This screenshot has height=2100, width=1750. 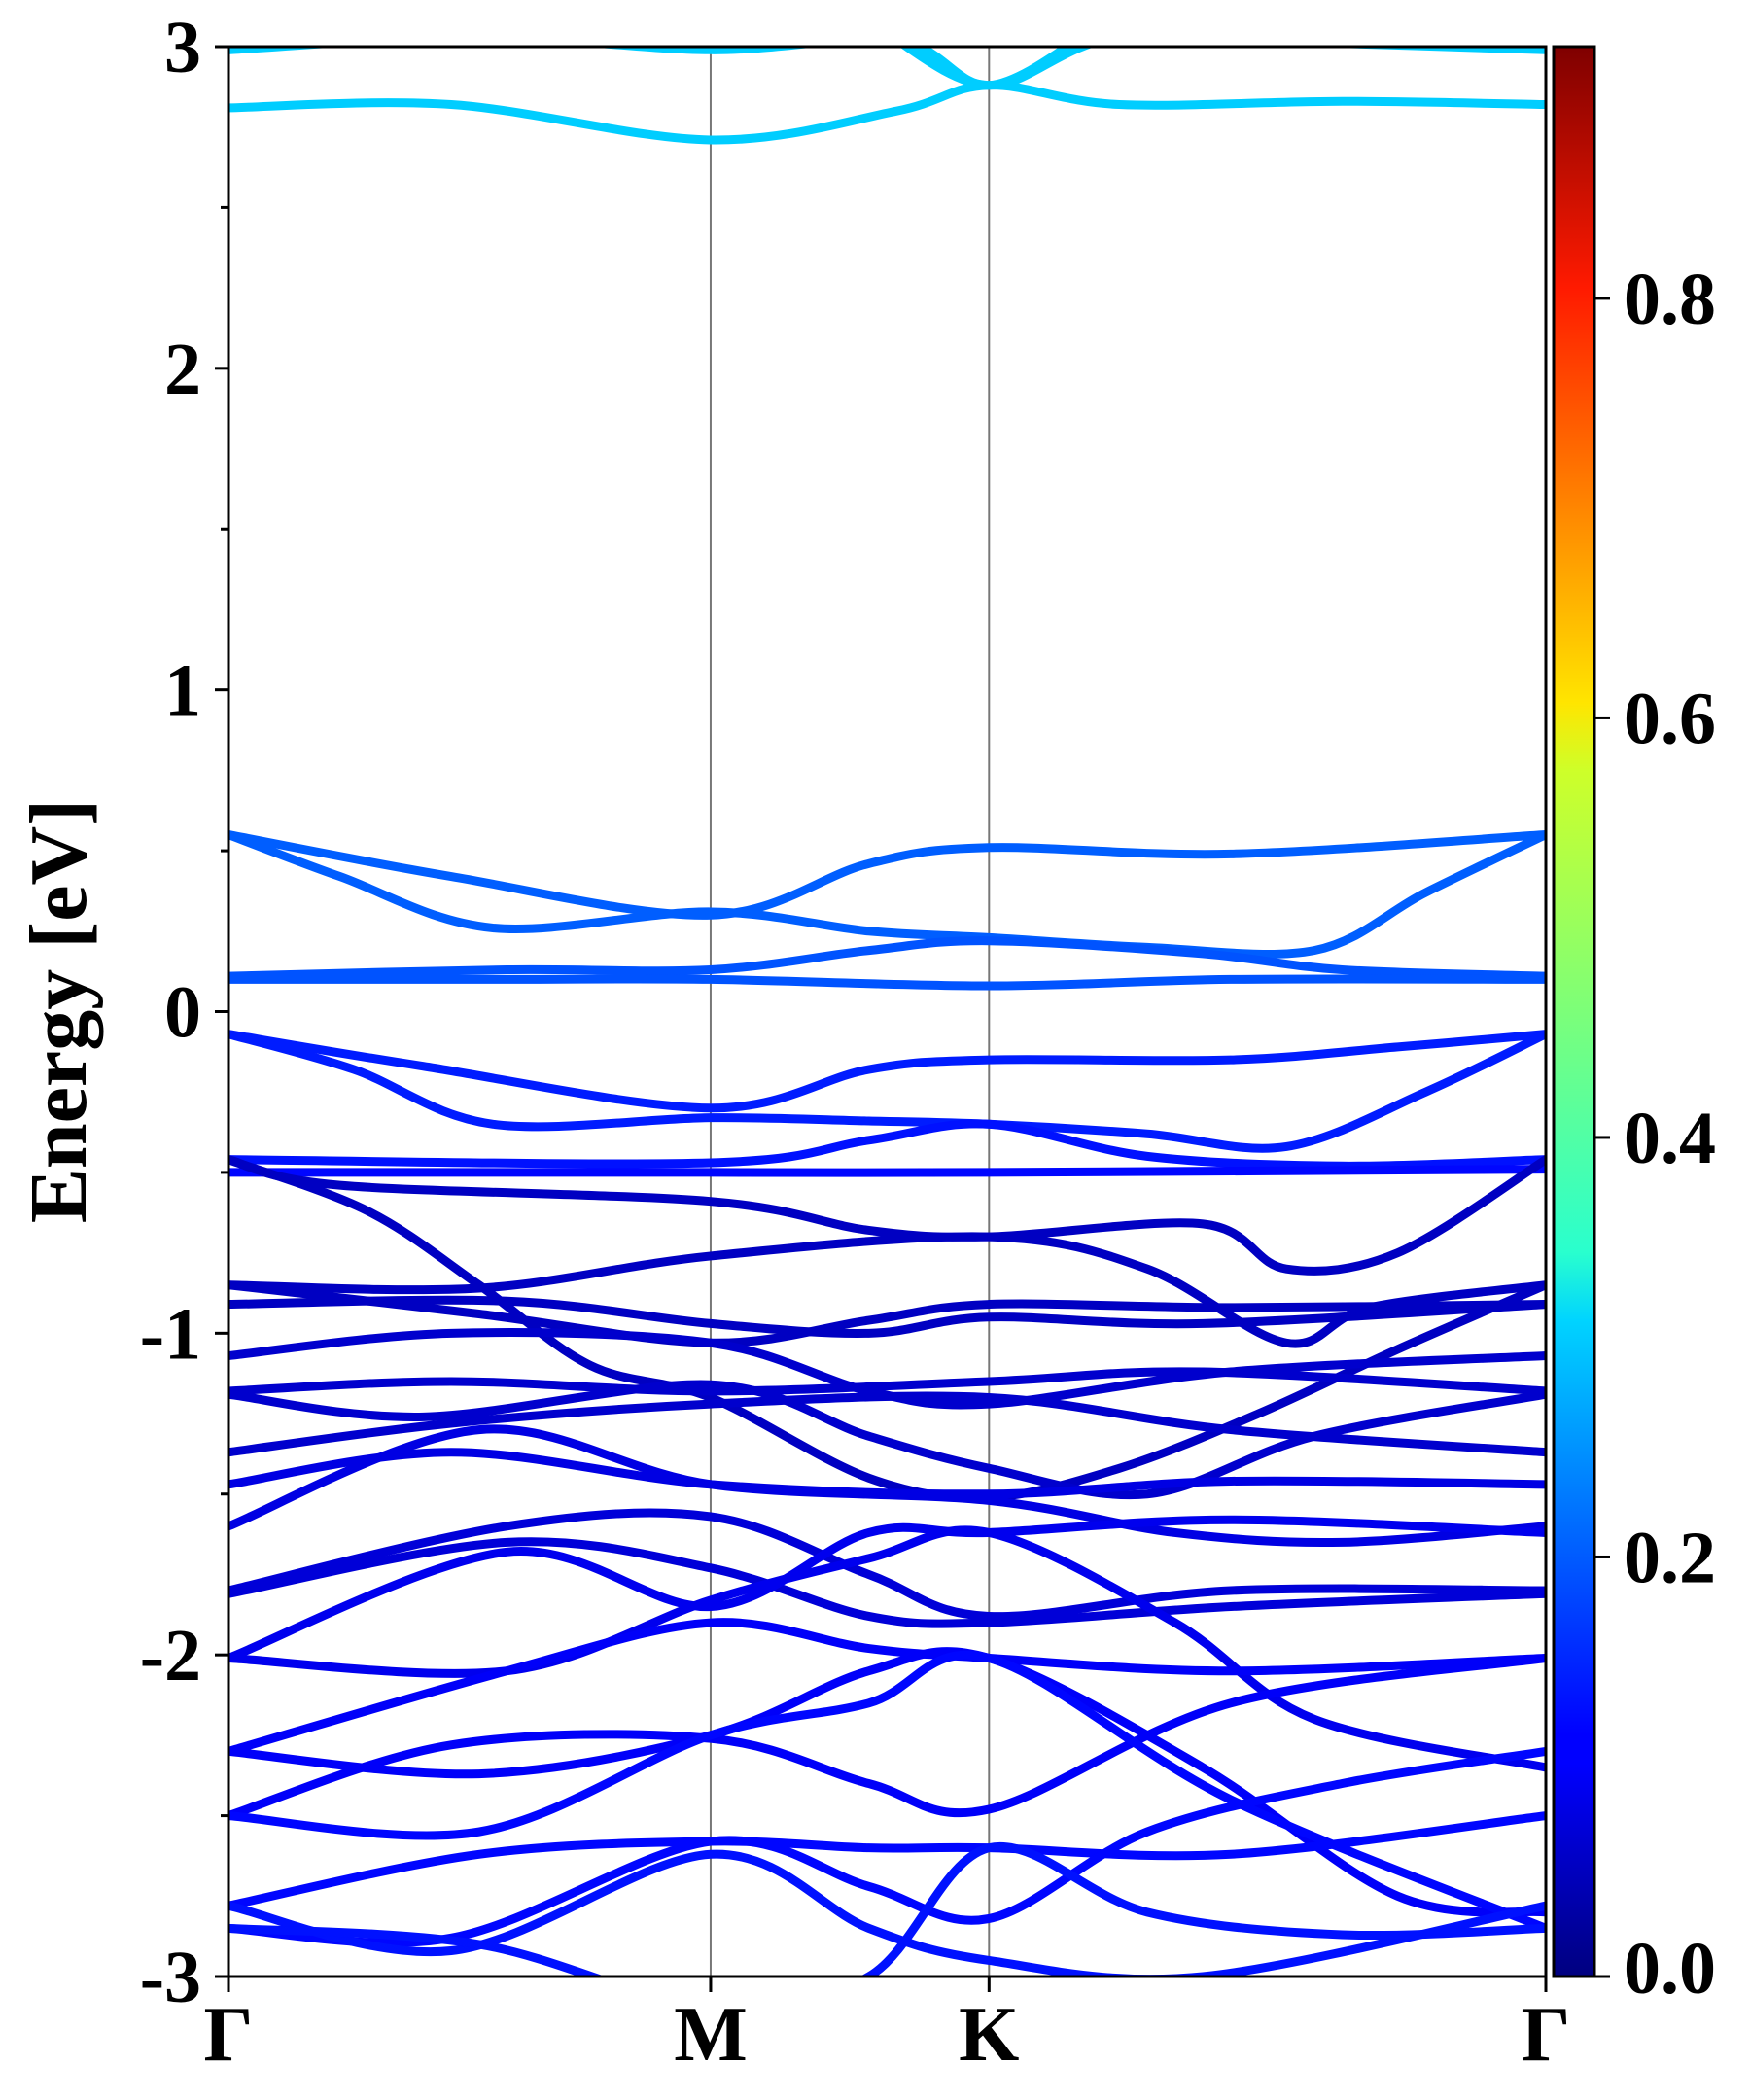 I want to click on colorbar-ticks: 0.0 0.2 0.4 0.6 0.8, so click(x=1655, y=1134).